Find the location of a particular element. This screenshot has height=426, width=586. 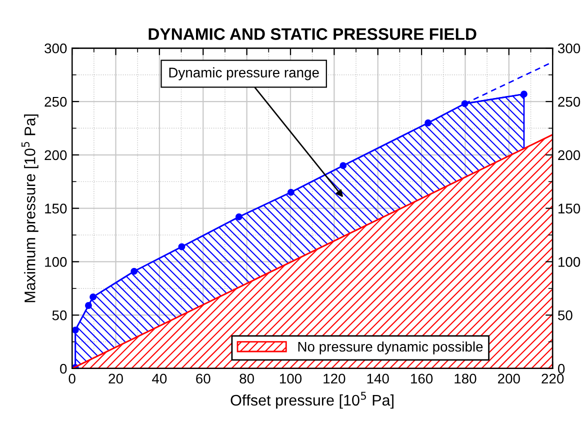

y-tick-label: 200 is located at coordinates (55, 155).